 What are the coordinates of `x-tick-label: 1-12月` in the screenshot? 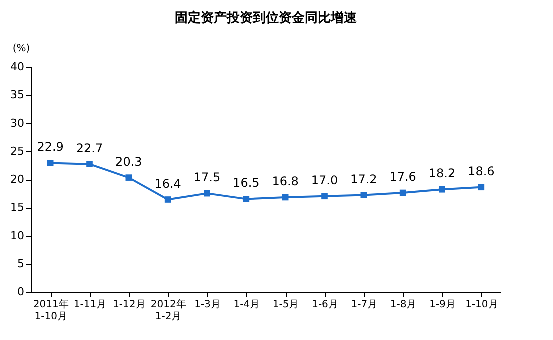 It's located at (129, 305).